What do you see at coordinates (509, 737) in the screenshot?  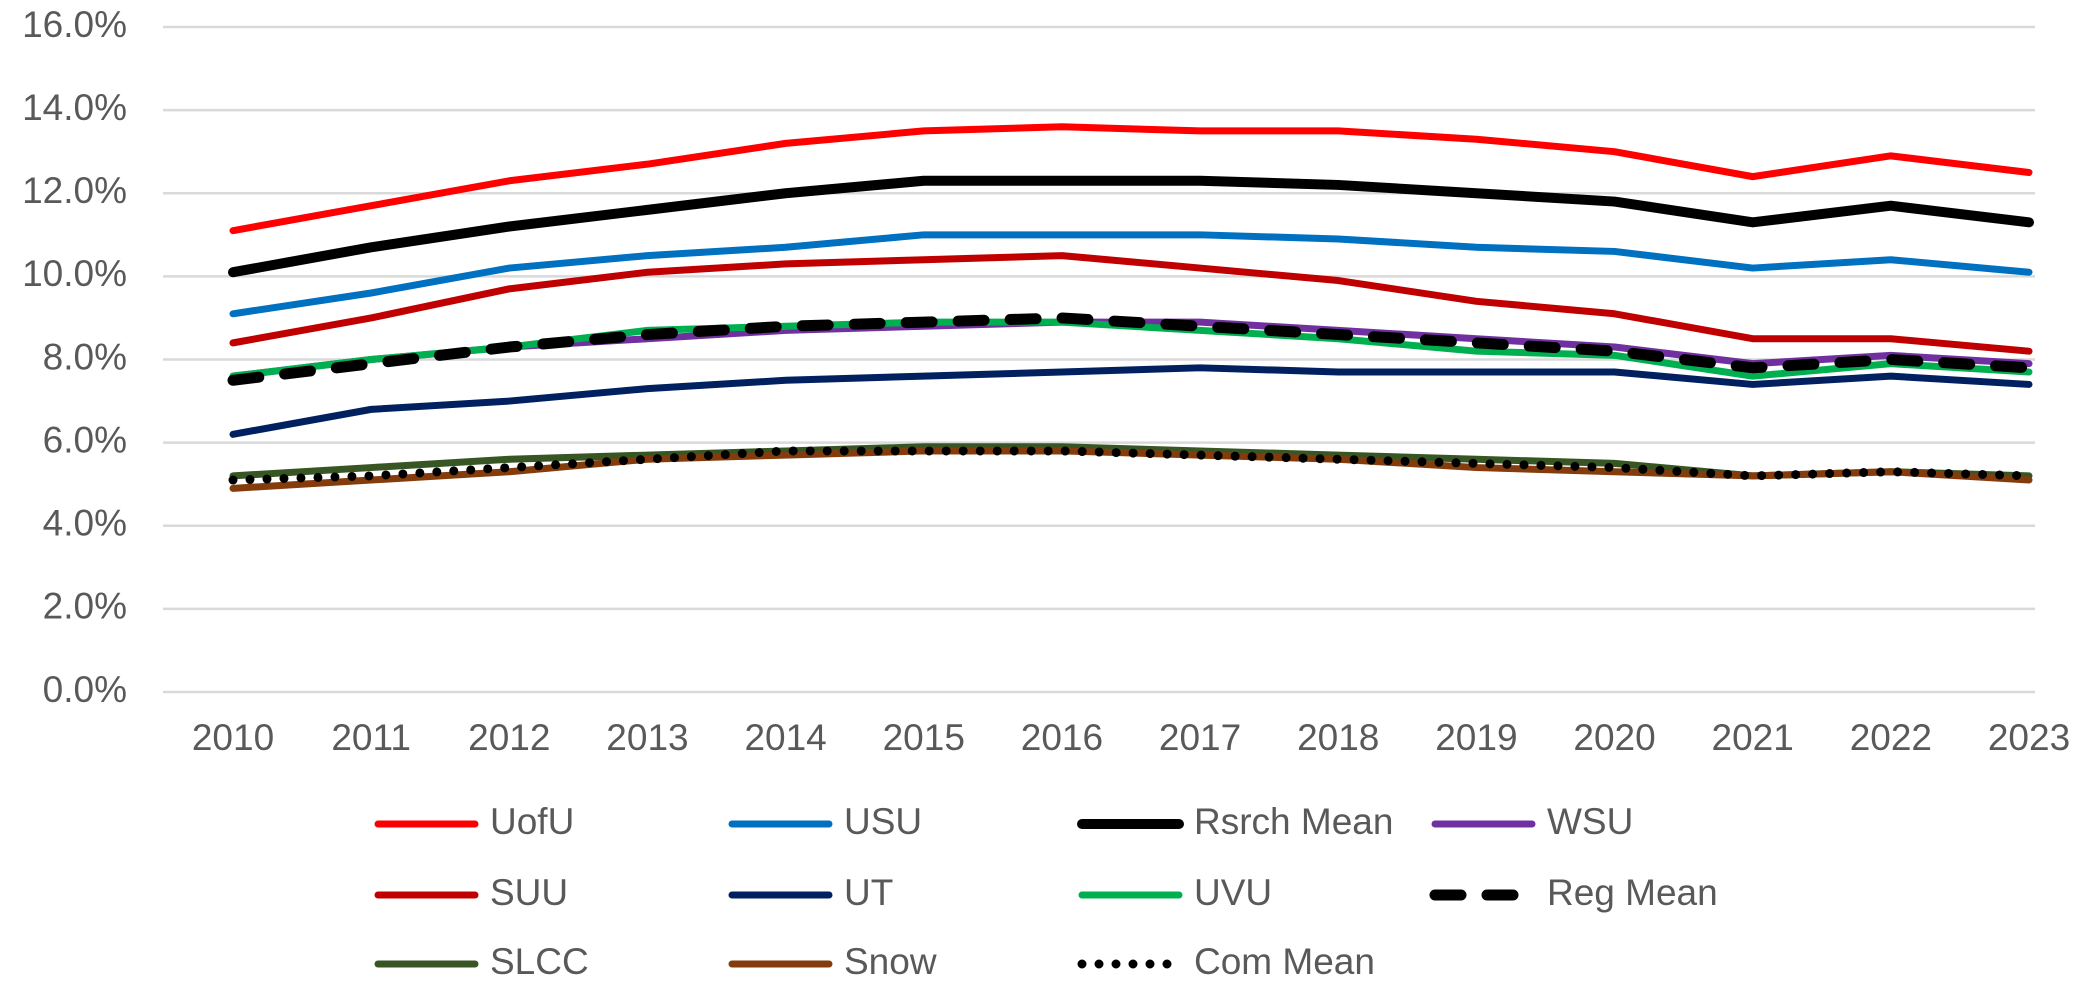 I see `x-tick-label: 2012` at bounding box center [509, 737].